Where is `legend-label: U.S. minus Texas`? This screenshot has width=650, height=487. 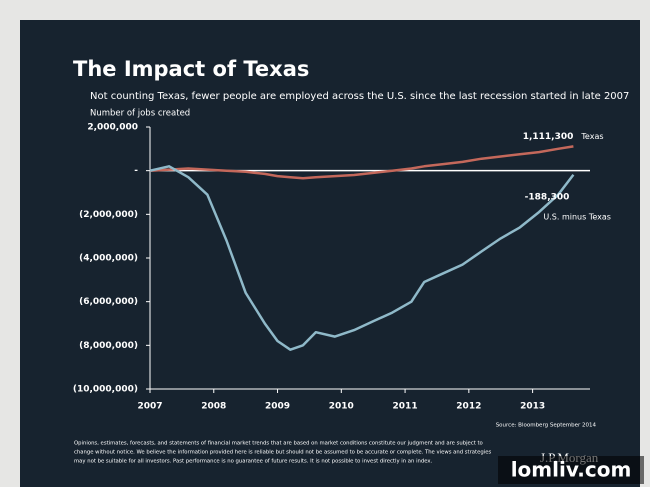 legend-label: U.S. minus Texas is located at coordinates (577, 216).